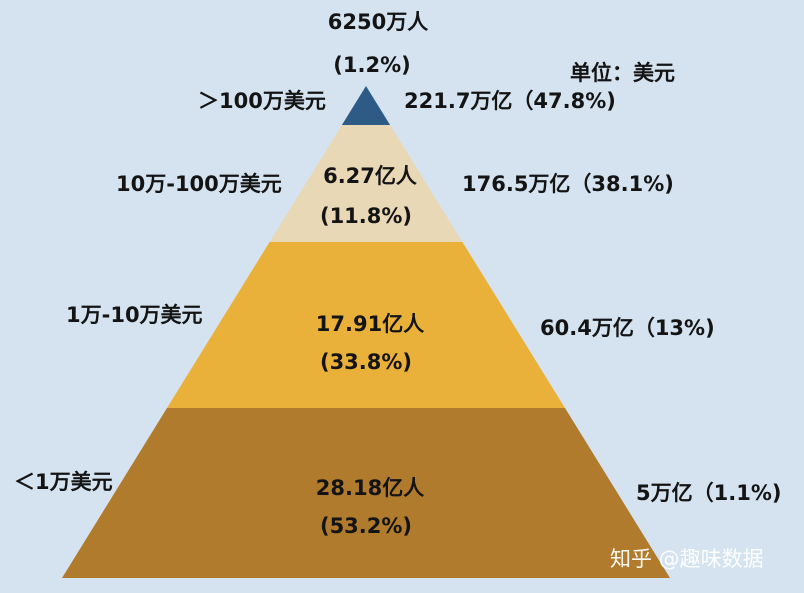 This screenshot has width=804, height=593. What do you see at coordinates (627, 328) in the screenshot?
I see `tier-2-wealth: 60.4万亿（13%)` at bounding box center [627, 328].